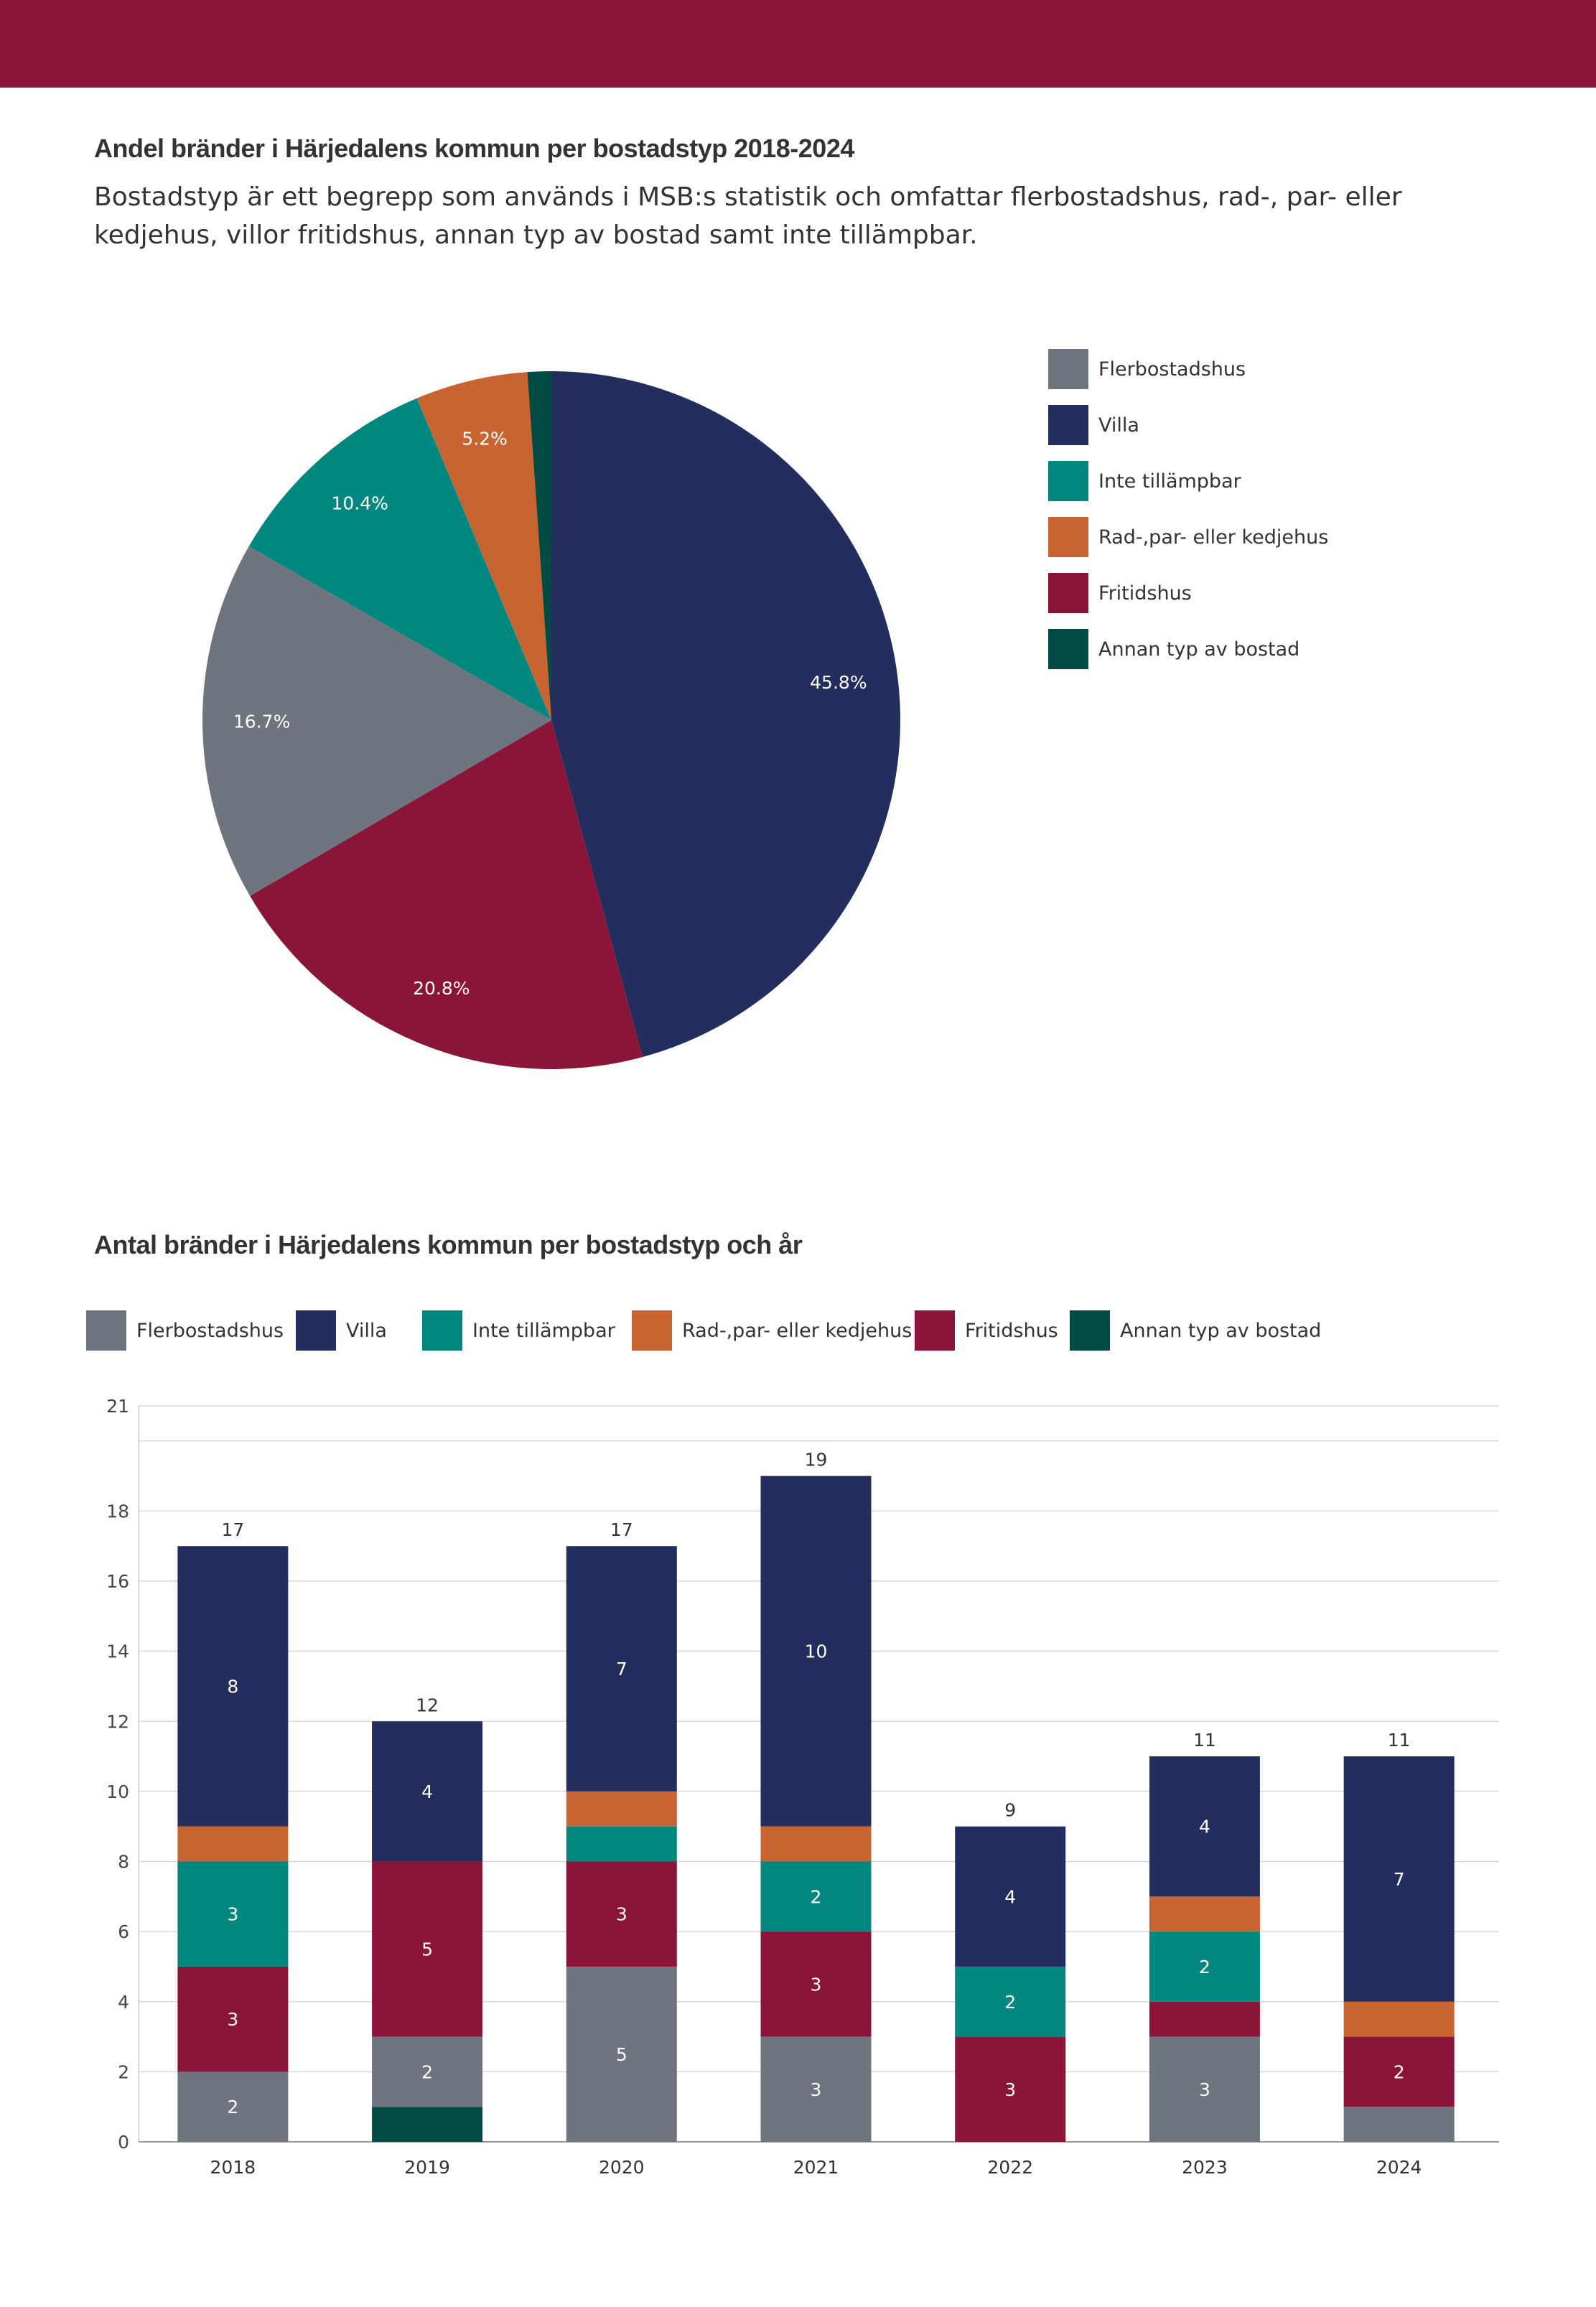 The image size is (1596, 2307). What do you see at coordinates (816, 1651) in the screenshot?
I see `bar-segment-label: 10` at bounding box center [816, 1651].